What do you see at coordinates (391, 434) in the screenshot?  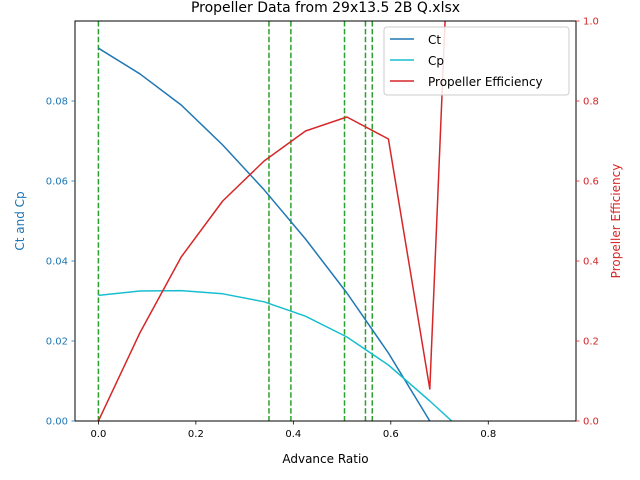 I see `x-tick-label: 0.6` at bounding box center [391, 434].